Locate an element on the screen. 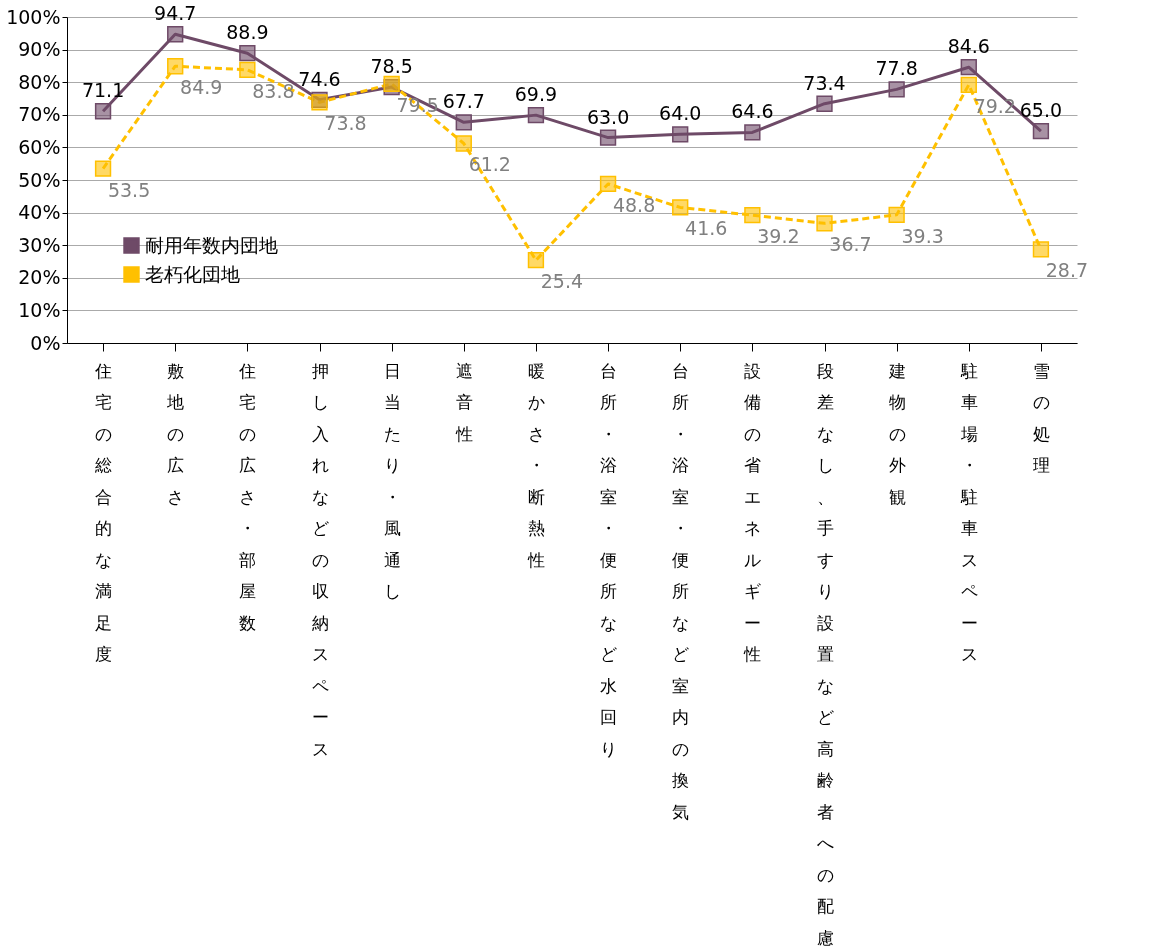 This screenshot has height=952, width=1161. category-label: 段差なし、手すり設置など高齢者への配慮 is located at coordinates (825, 654).